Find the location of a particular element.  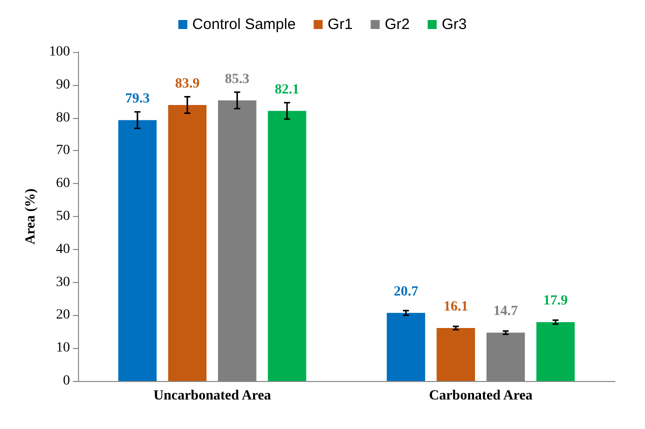

y-tick-label: 20 is located at coordinates (63, 315).